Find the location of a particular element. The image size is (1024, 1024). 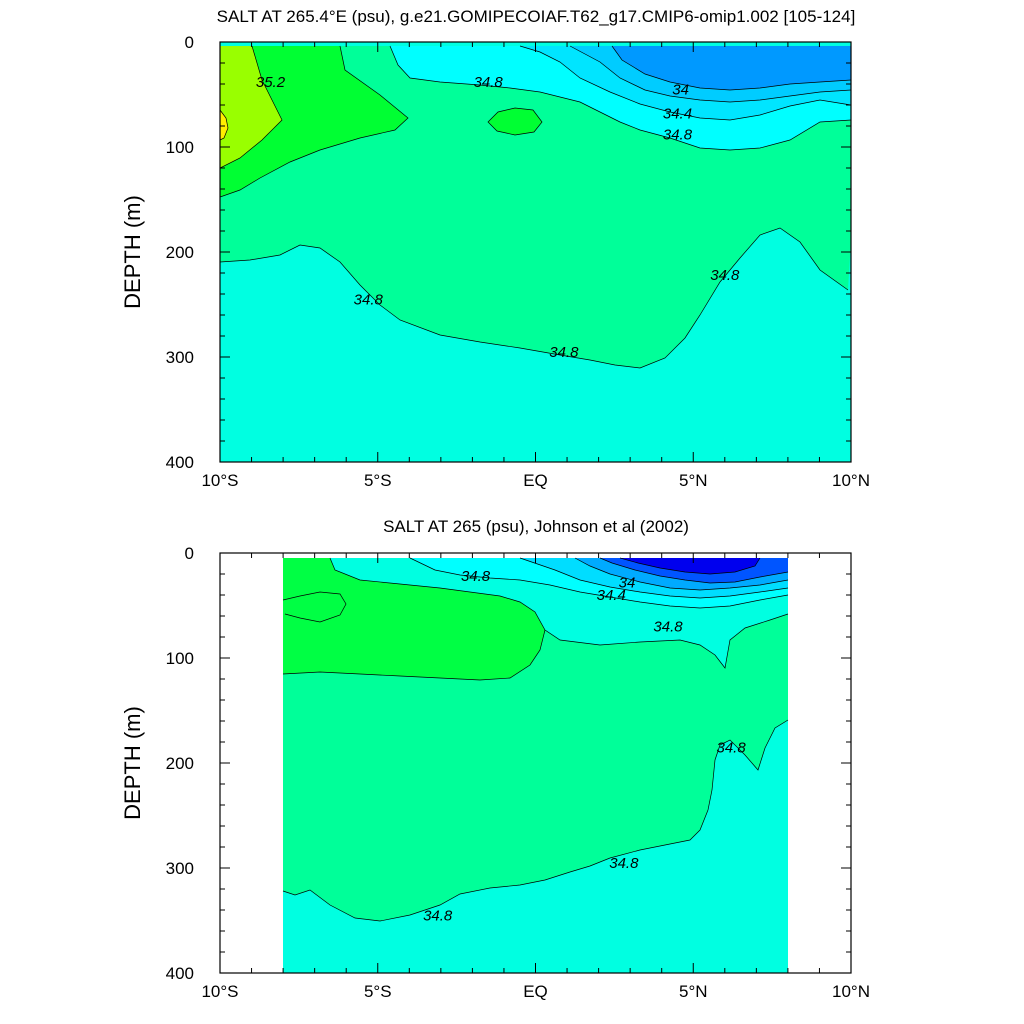

fill-blob-35.0 is located at coordinates (515, 121).